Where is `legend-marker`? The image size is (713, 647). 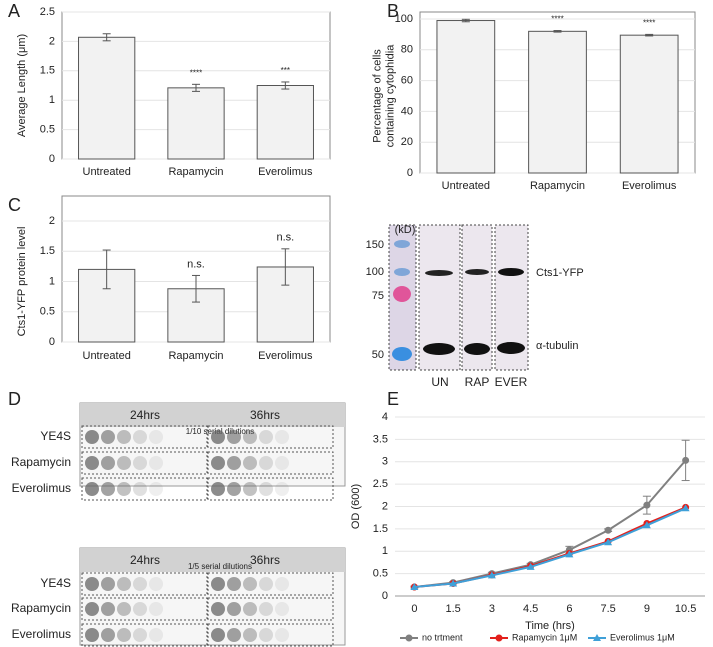 legend-marker is located at coordinates (499, 638).